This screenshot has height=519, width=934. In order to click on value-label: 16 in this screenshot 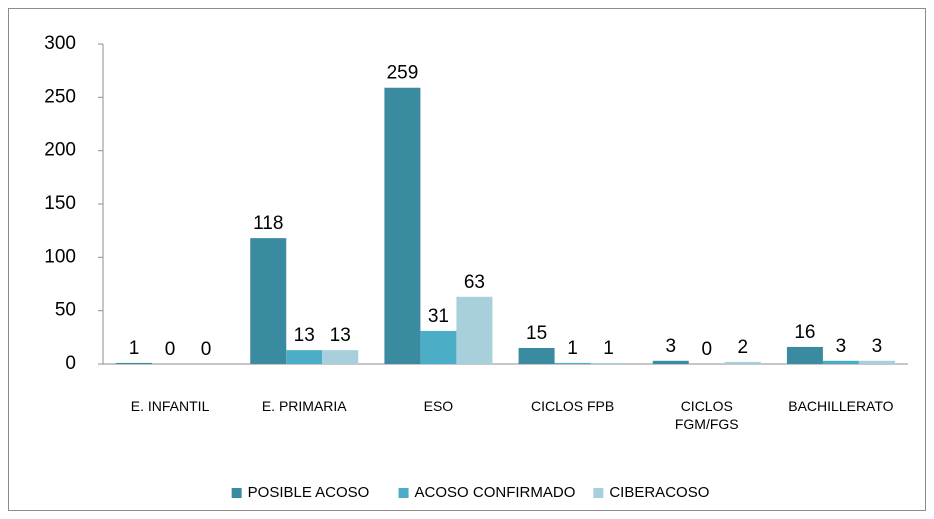, I will do `click(804, 332)`.